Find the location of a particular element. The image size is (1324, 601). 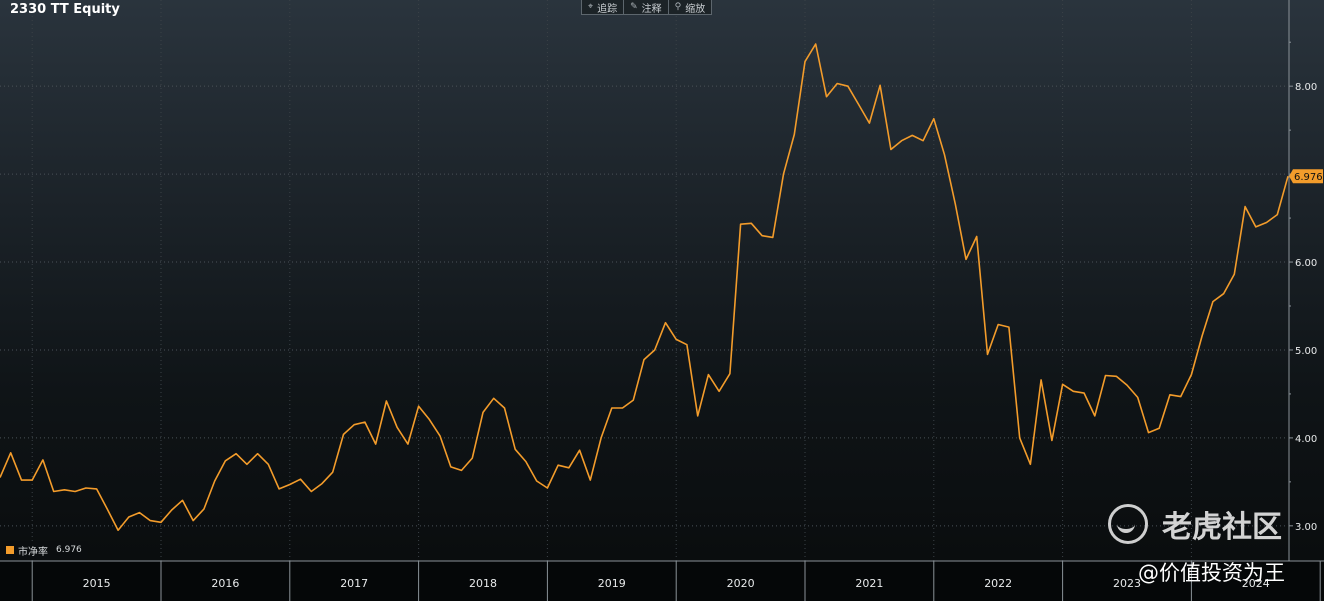

track-label: 追踪 is located at coordinates (607, 9).